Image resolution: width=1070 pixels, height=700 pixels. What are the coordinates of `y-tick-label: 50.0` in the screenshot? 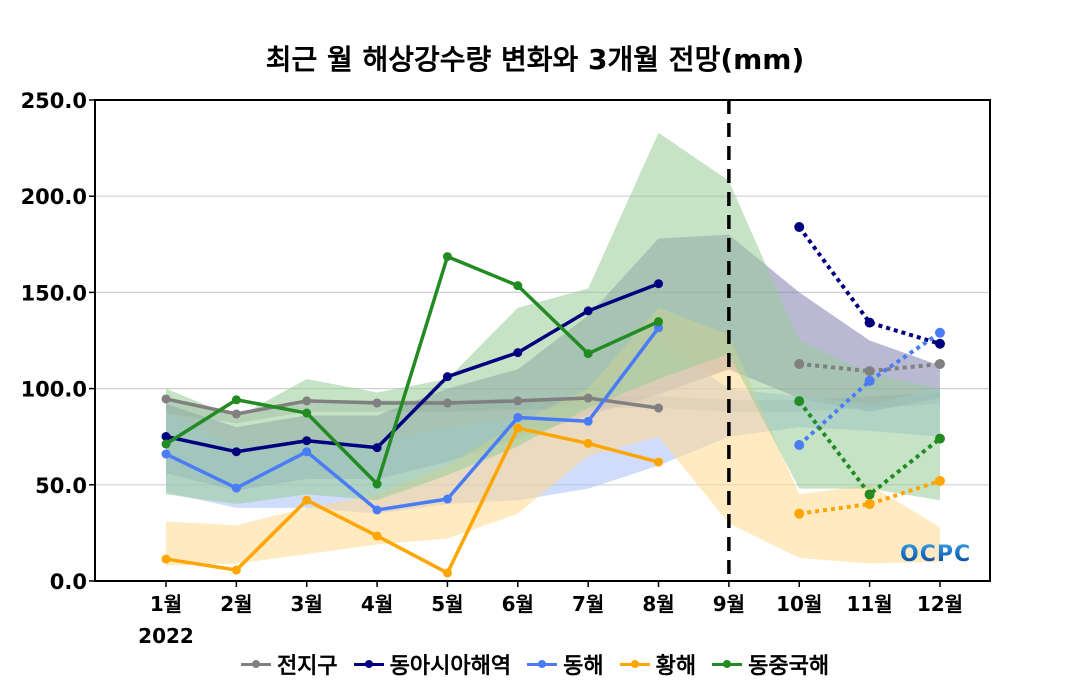 It's located at (61, 486).